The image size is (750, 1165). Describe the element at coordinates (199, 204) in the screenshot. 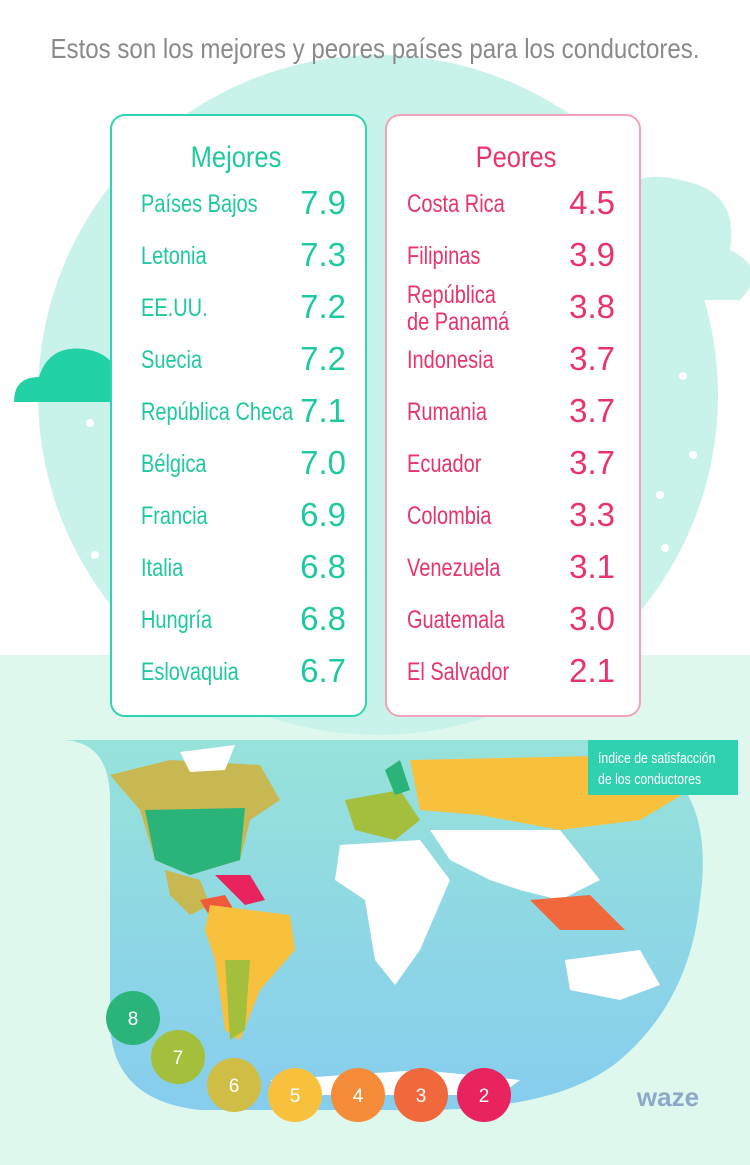

I see `country-name: Países Bajos` at that location.